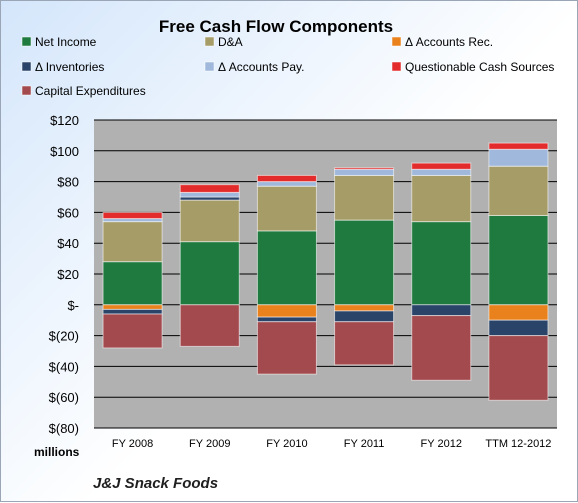  Describe the element at coordinates (441, 444) in the screenshot. I see `x-tick-label: FY 2012` at that location.